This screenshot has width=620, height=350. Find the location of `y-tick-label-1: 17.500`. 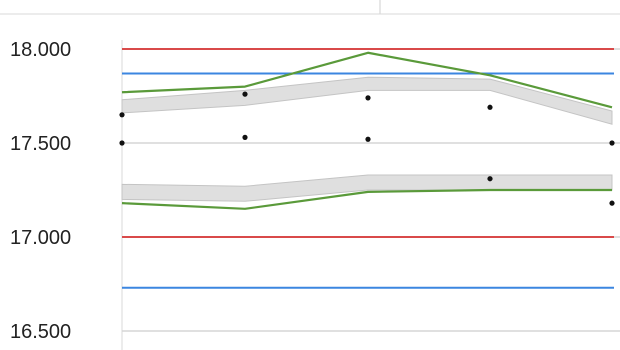

y-tick-label-1: 17.500 is located at coordinates (40, 144).